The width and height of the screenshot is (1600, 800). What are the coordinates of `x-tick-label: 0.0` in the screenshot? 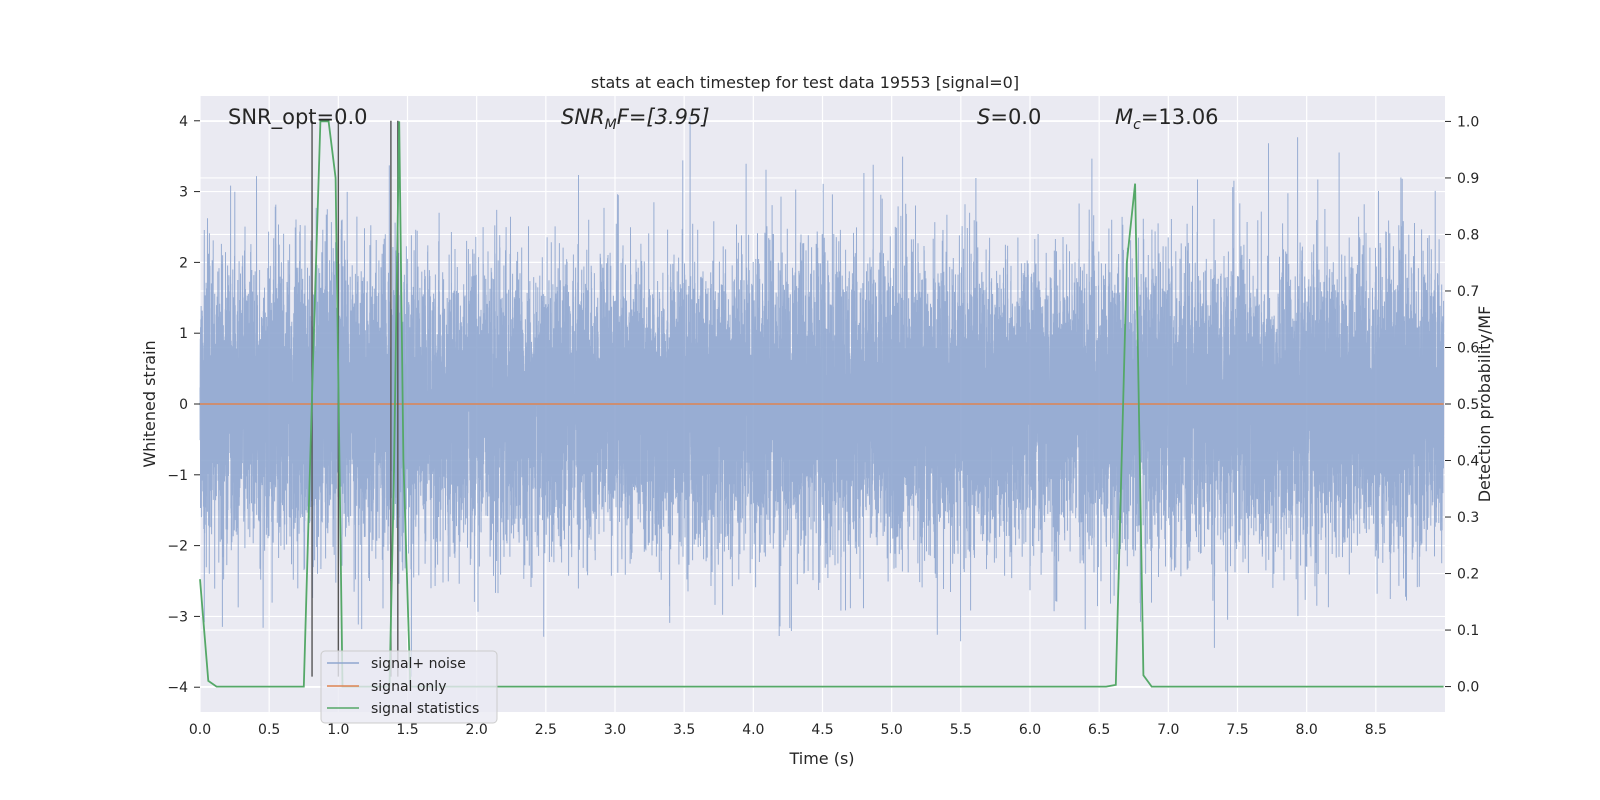 It's located at (200, 730).